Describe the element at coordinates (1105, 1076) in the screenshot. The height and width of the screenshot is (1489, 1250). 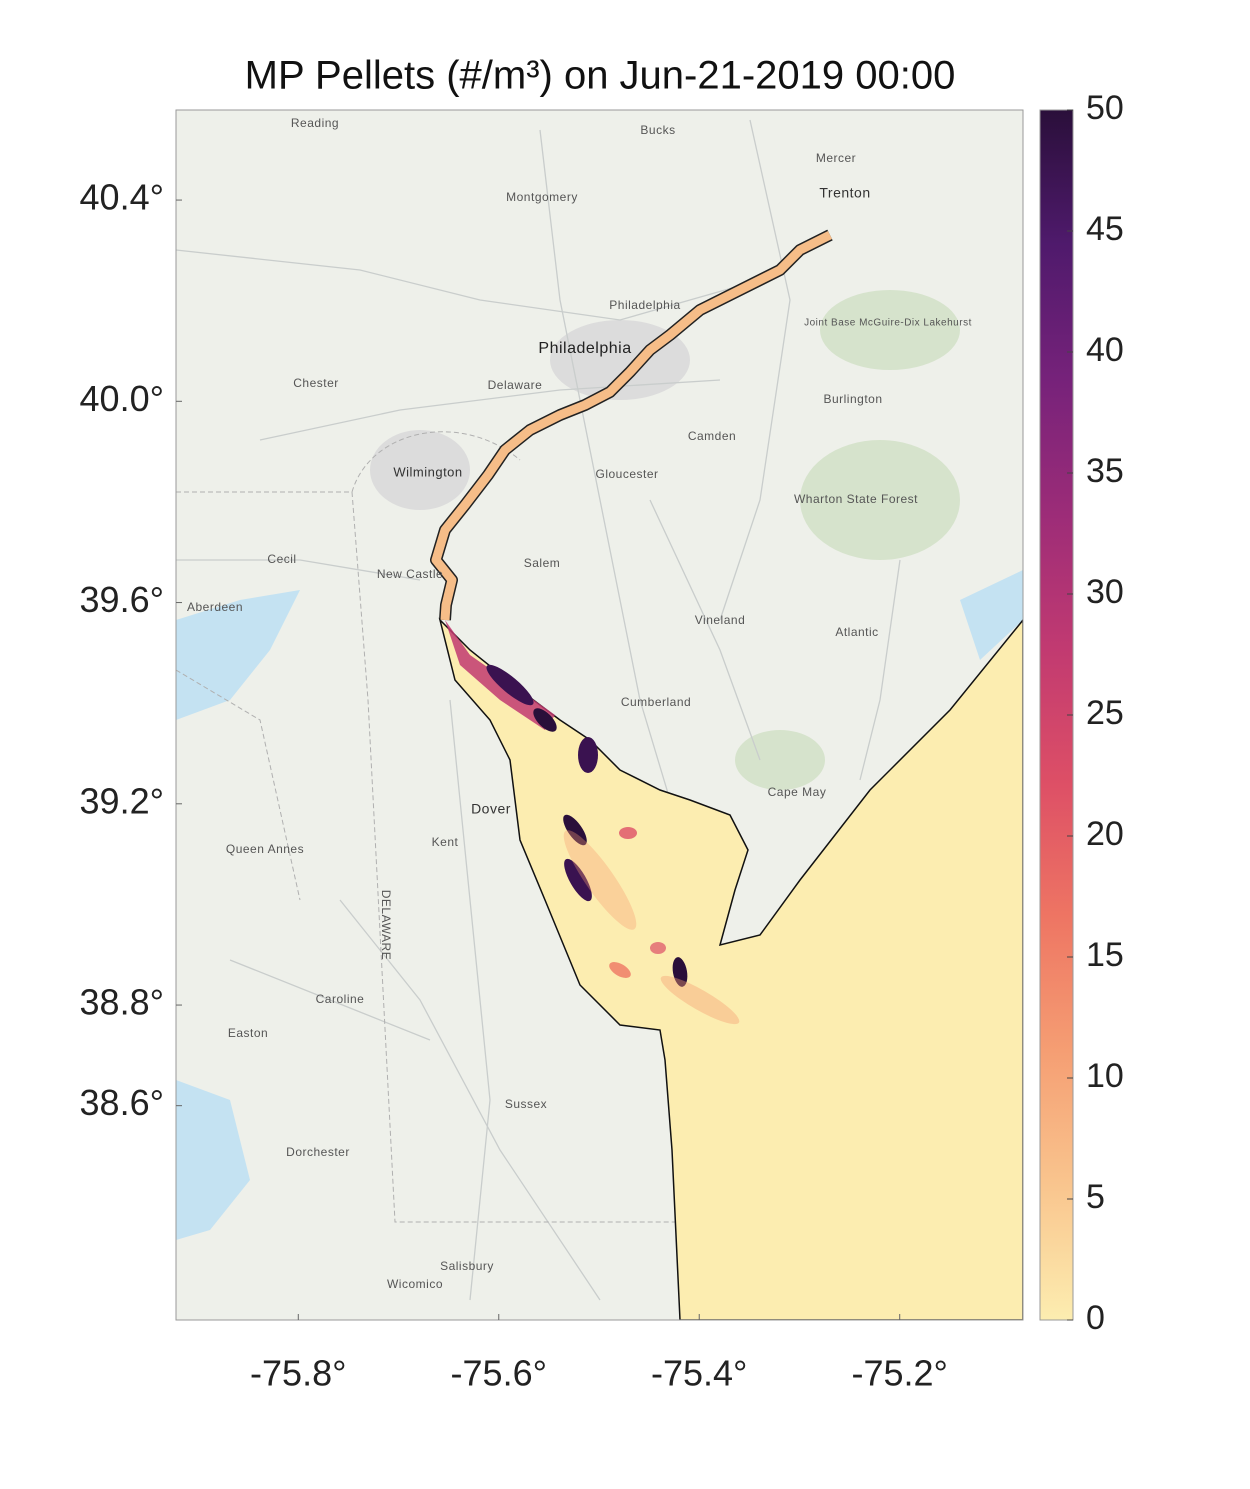
I see `colorbar-tick-label: 10` at that location.